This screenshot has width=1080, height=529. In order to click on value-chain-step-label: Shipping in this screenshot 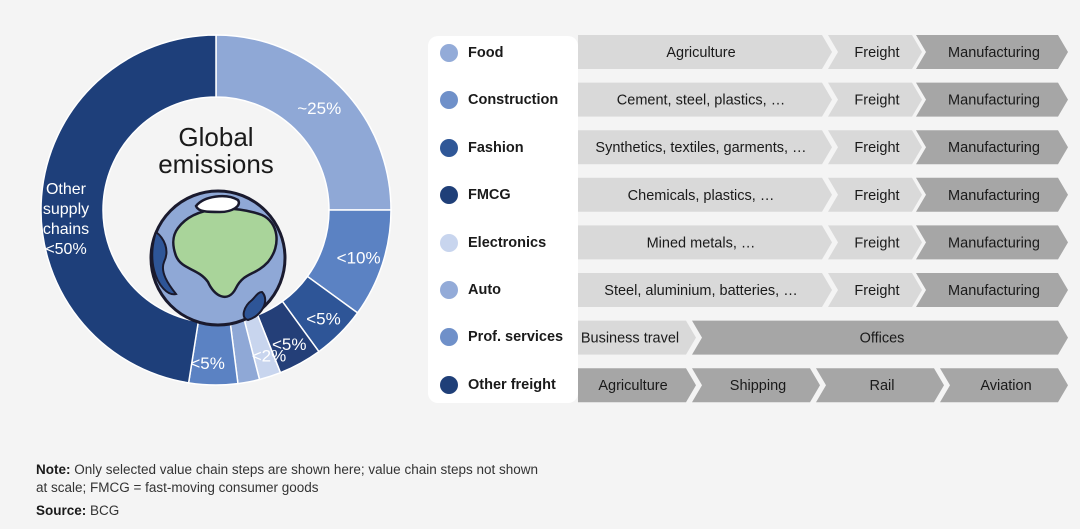, I will do `click(758, 386)`.